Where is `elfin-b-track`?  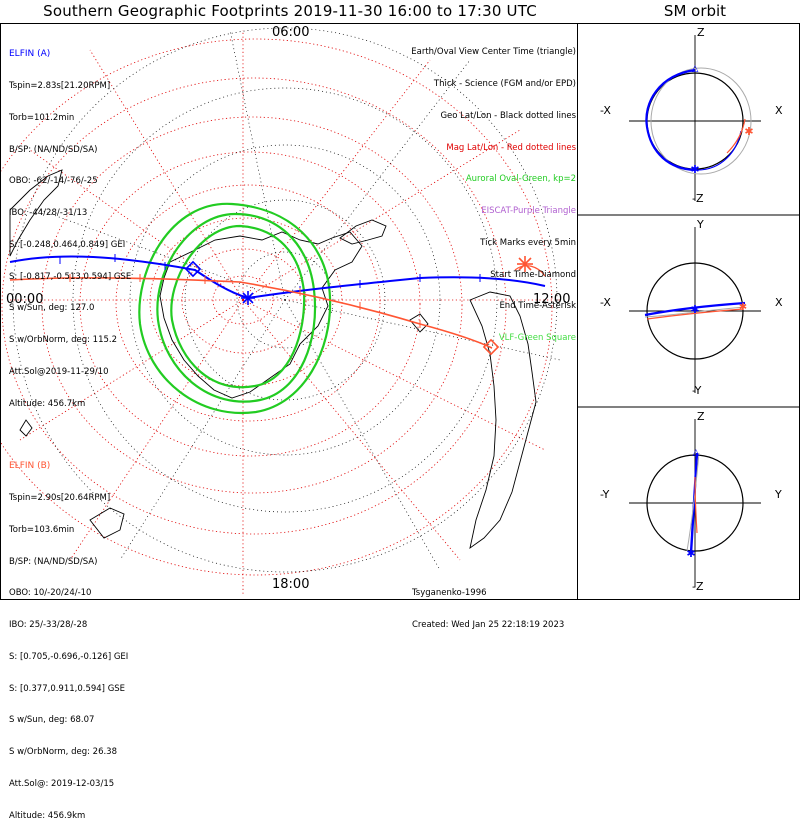
elfin-b-track is located at coordinates (277, 306).